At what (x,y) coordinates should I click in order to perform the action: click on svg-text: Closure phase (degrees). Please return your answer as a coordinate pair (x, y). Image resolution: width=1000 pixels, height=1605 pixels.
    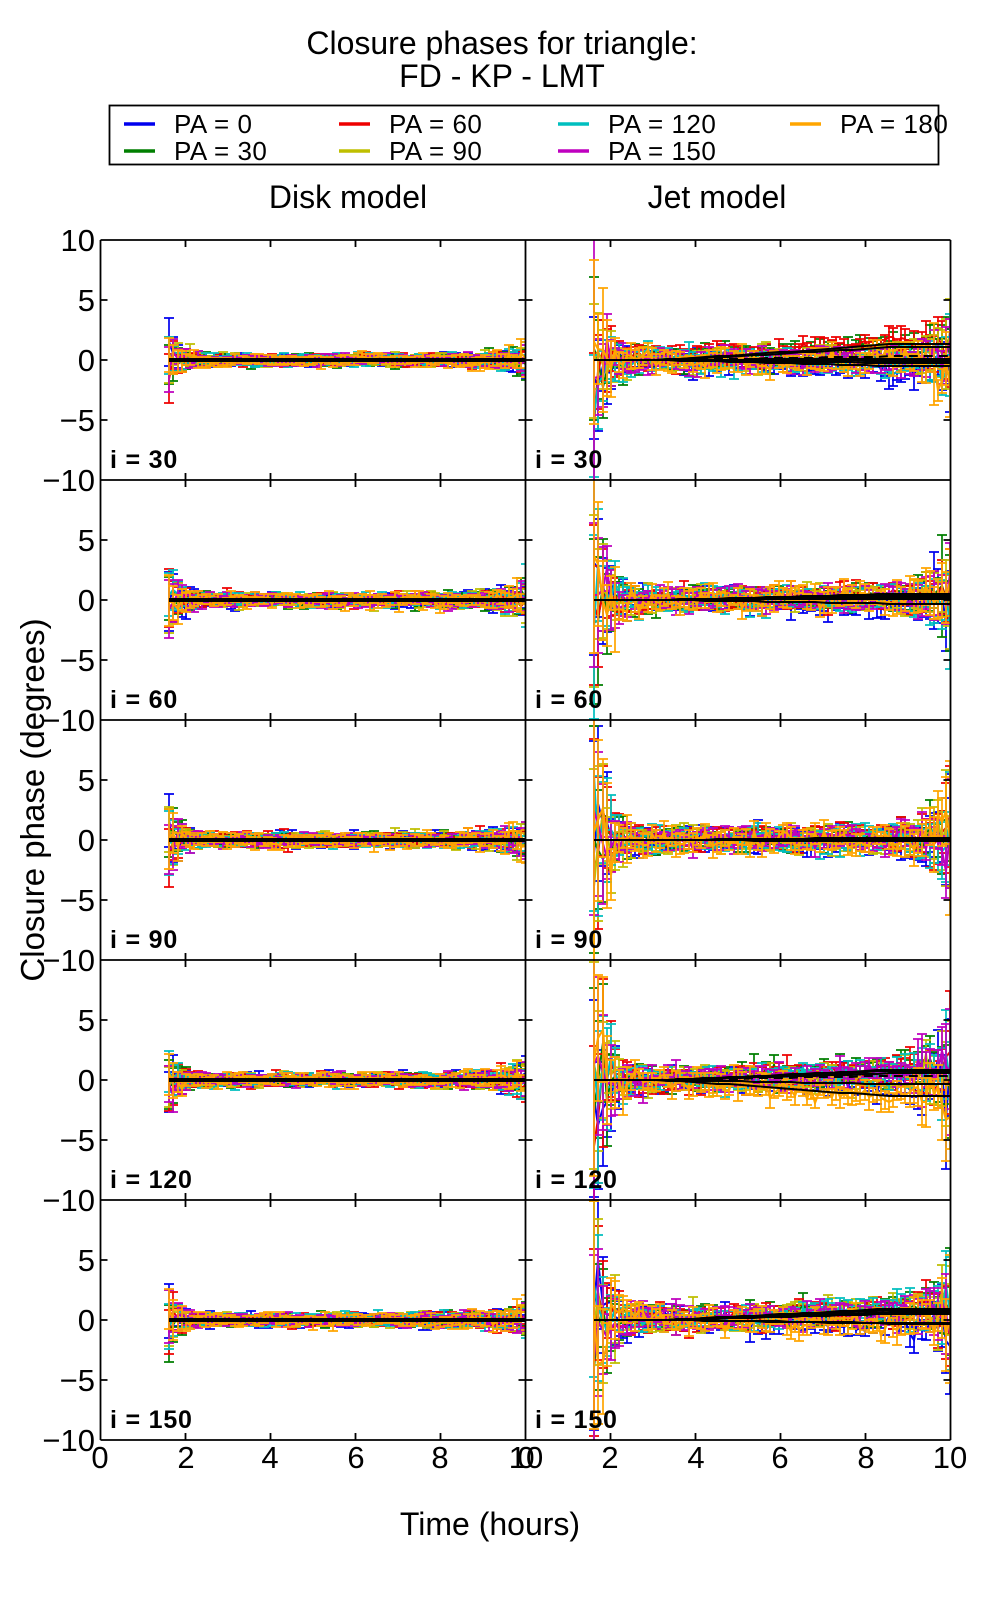
    Looking at the image, I should click on (32, 799).